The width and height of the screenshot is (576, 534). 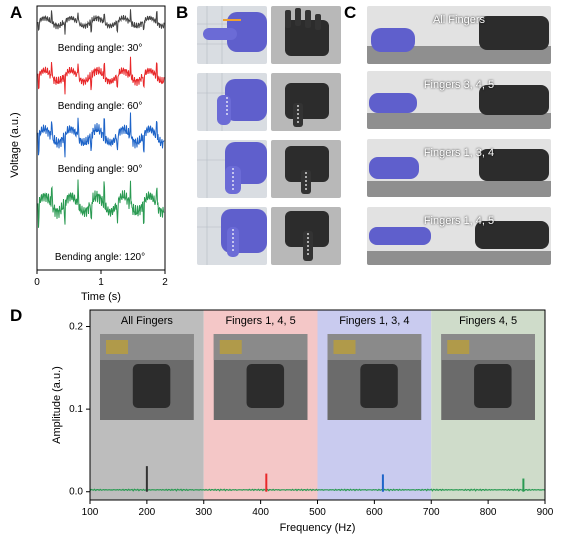 What do you see at coordinates (545, 512) in the screenshot?
I see `x-tick-label-8: 900` at bounding box center [545, 512].